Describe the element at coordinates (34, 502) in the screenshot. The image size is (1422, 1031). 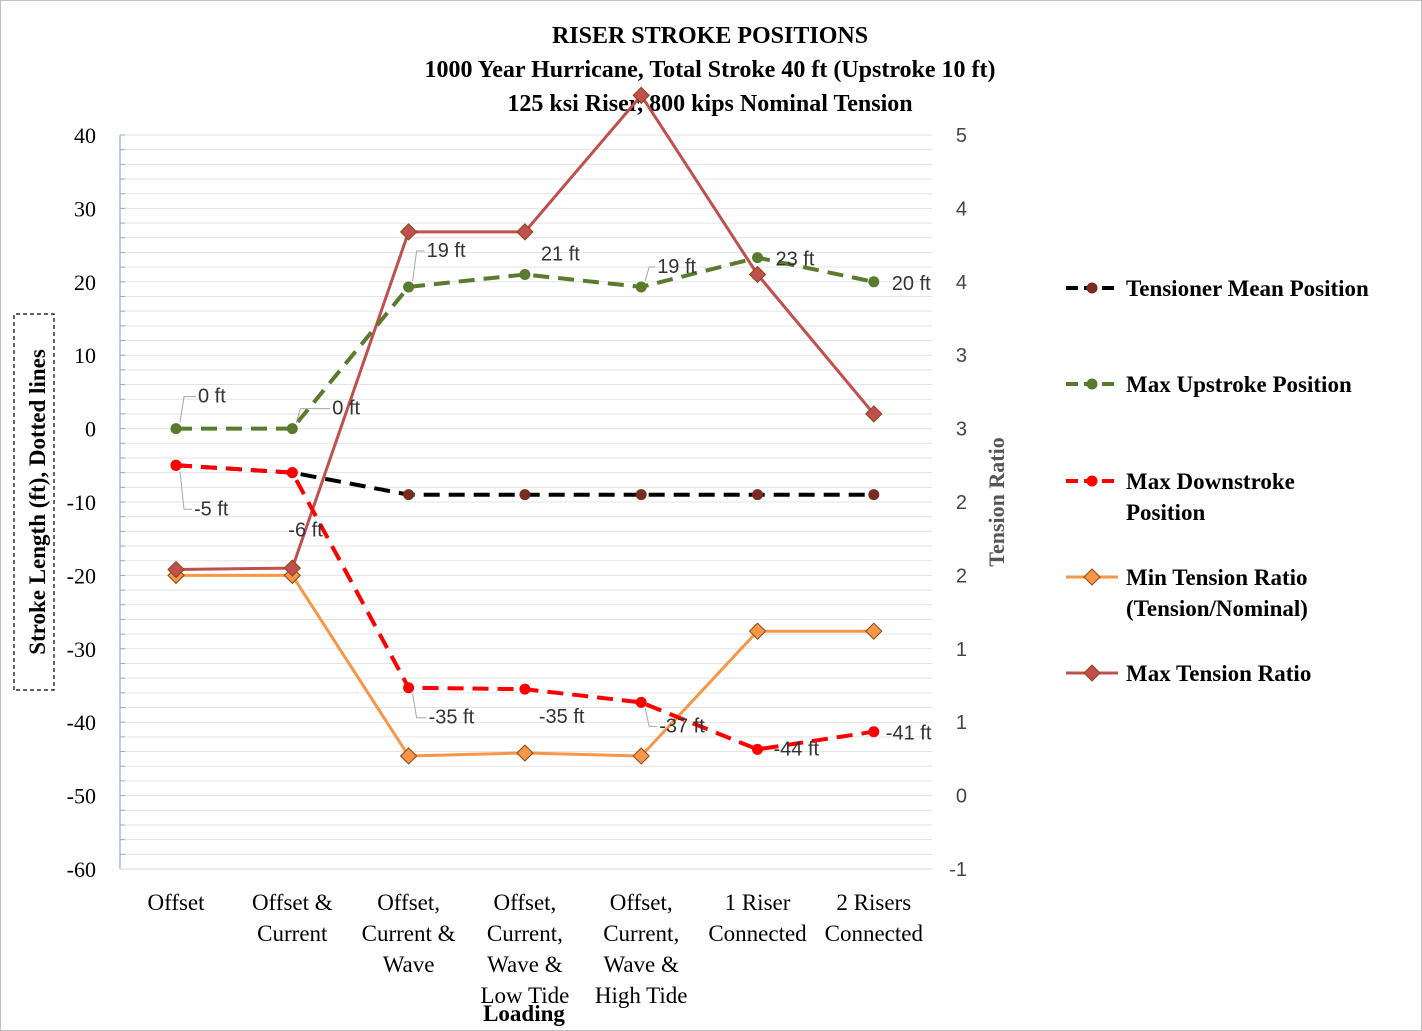
I see `y-axis-left-label-box` at that location.